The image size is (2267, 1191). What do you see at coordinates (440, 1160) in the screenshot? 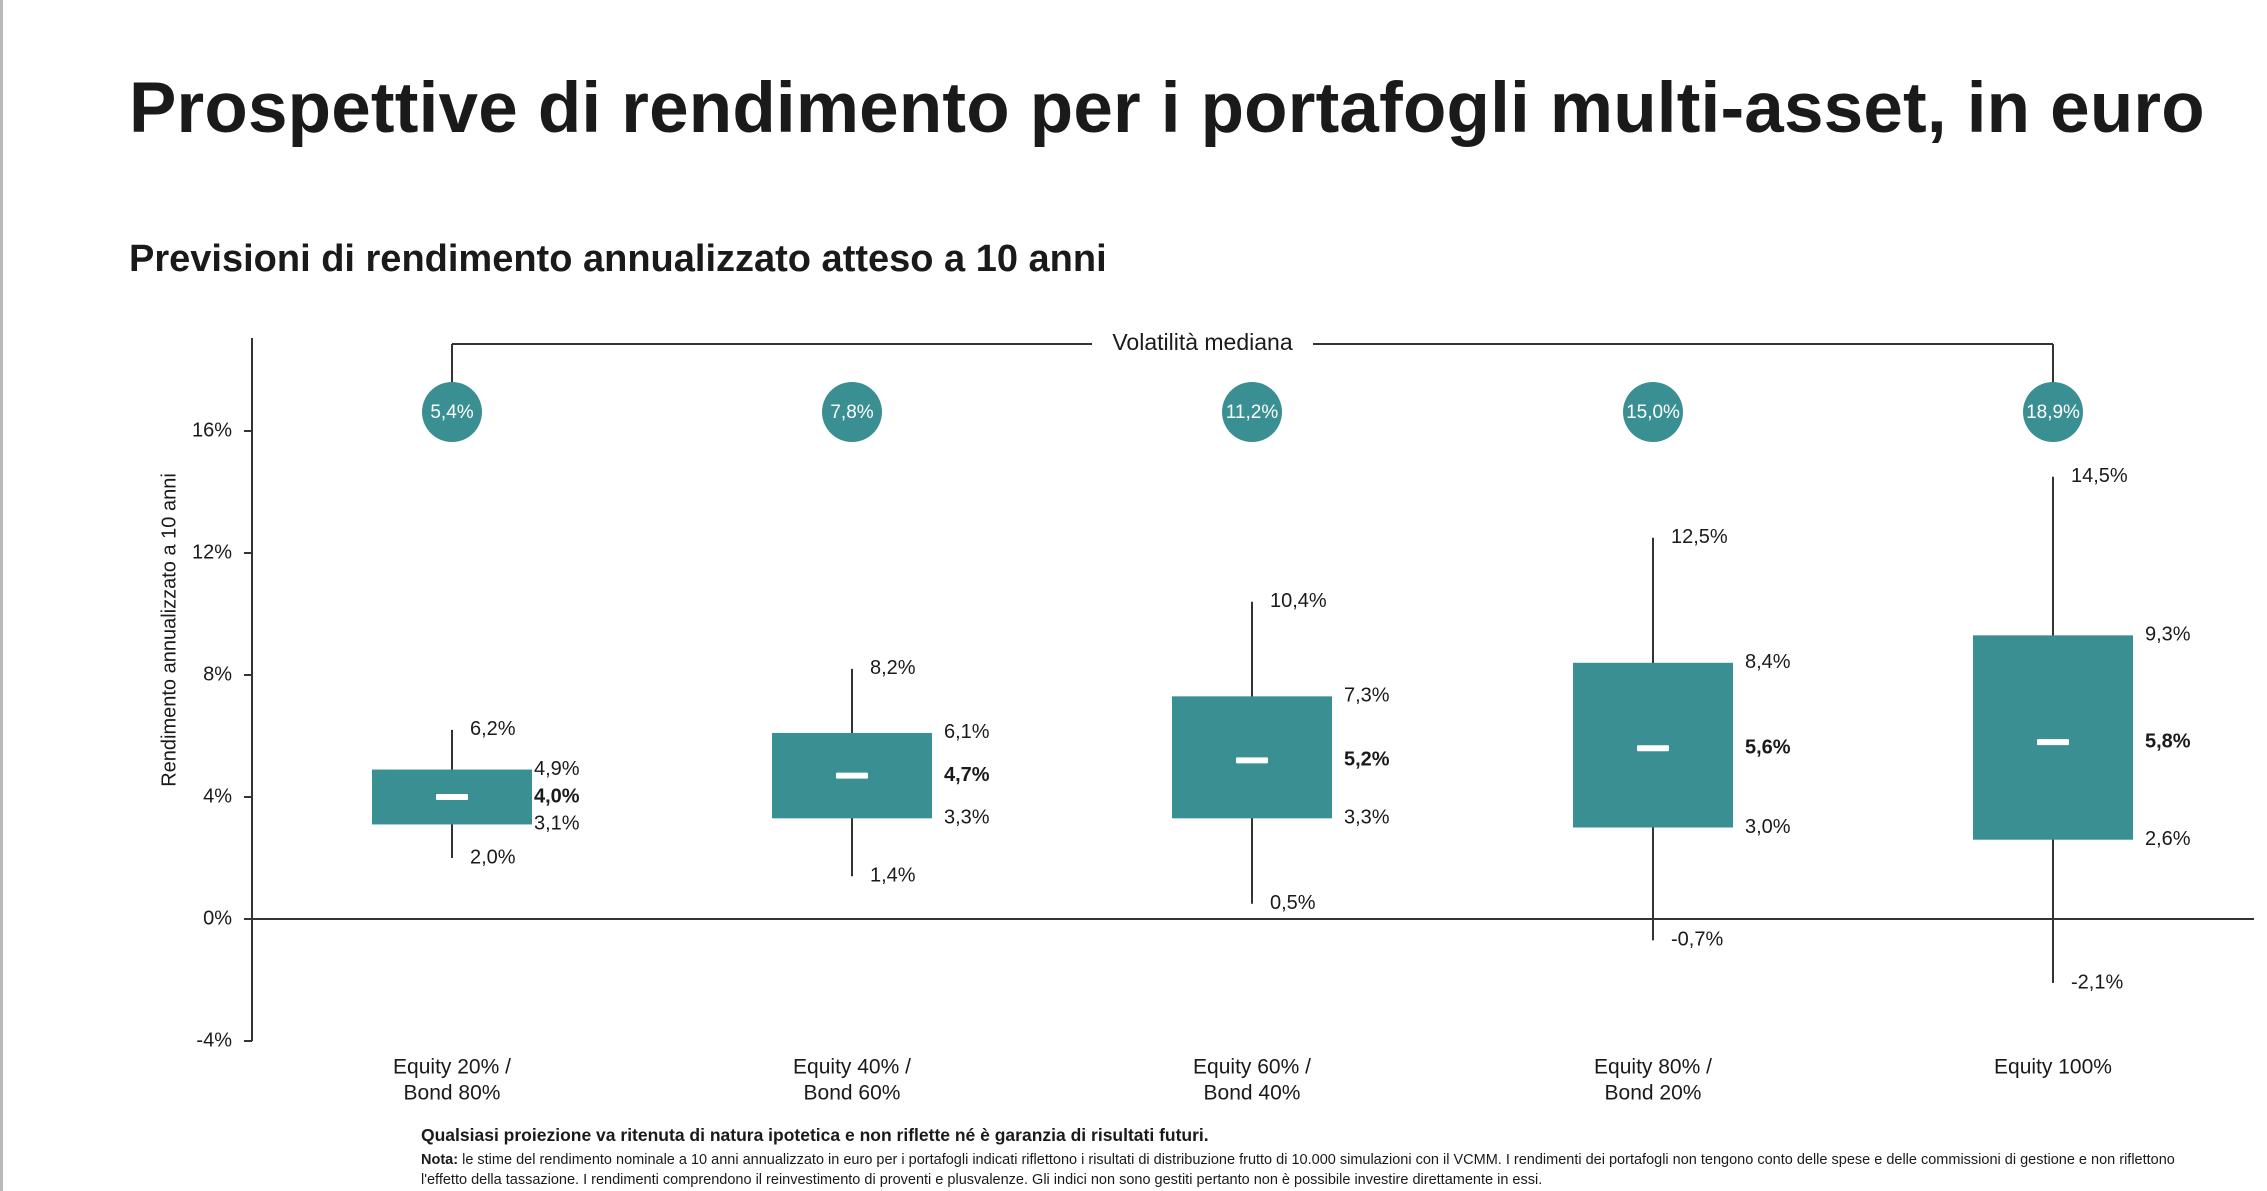
I see `note-label: Nota:` at bounding box center [440, 1160].